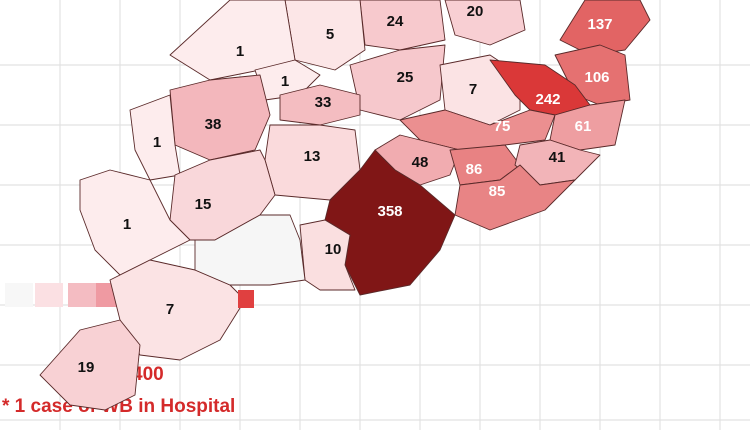 The image size is (750, 430). Describe the element at coordinates (395, 21) in the screenshot. I see `district-count: 24` at that location.